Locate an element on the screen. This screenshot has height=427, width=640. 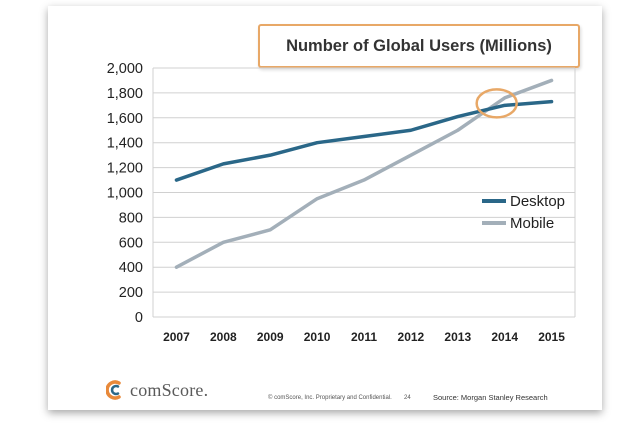
y-tick-label: 1,400 is located at coordinates (125, 144).